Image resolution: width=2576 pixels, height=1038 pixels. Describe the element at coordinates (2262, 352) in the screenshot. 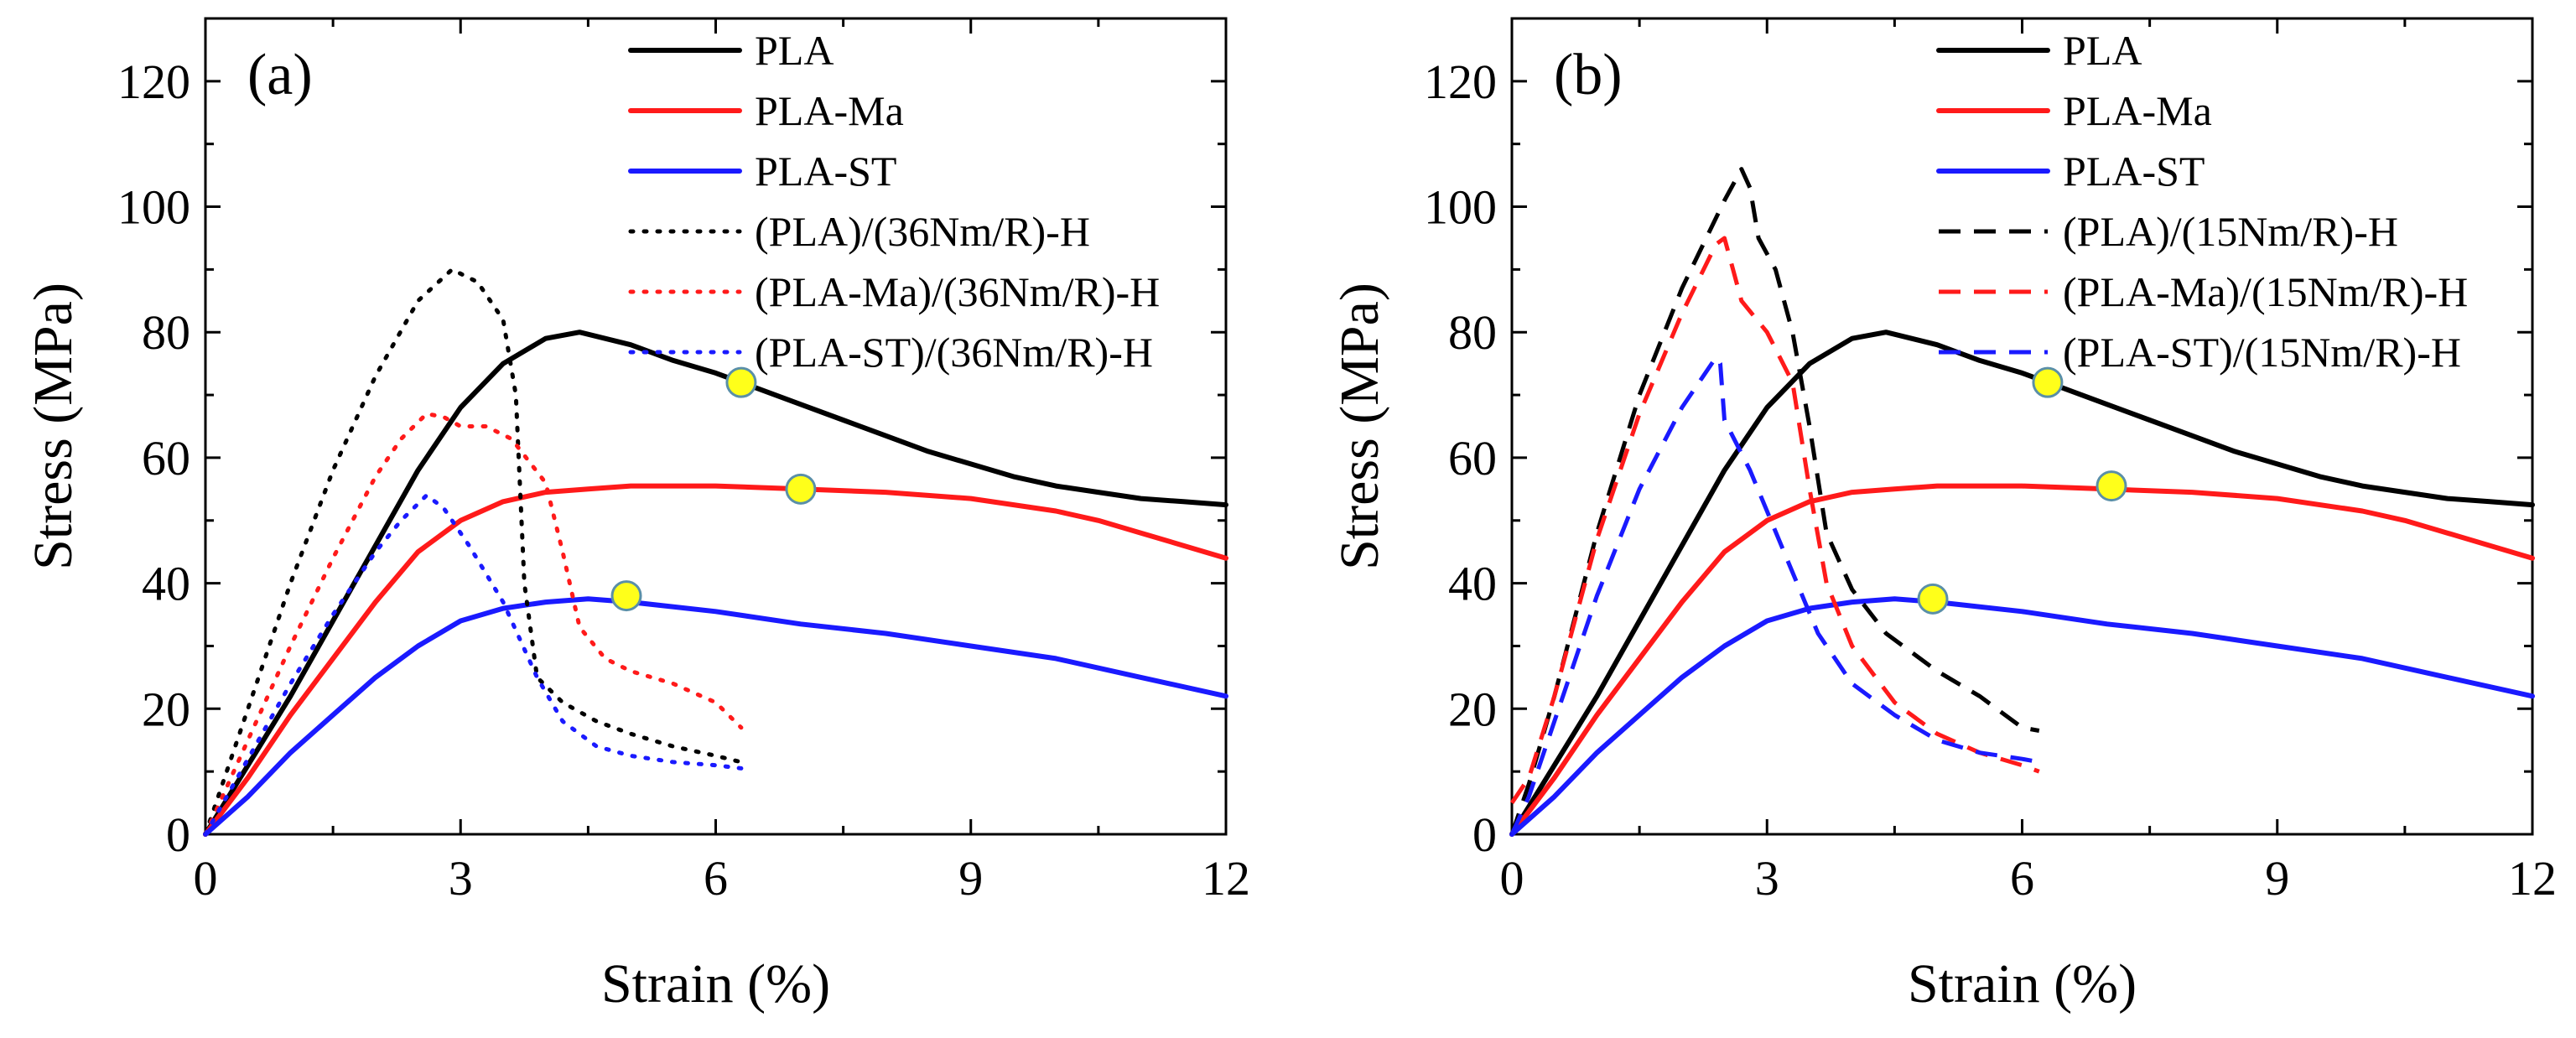

I see `legend-label: (PLA-ST)/(15Nm/R)-H` at that location.